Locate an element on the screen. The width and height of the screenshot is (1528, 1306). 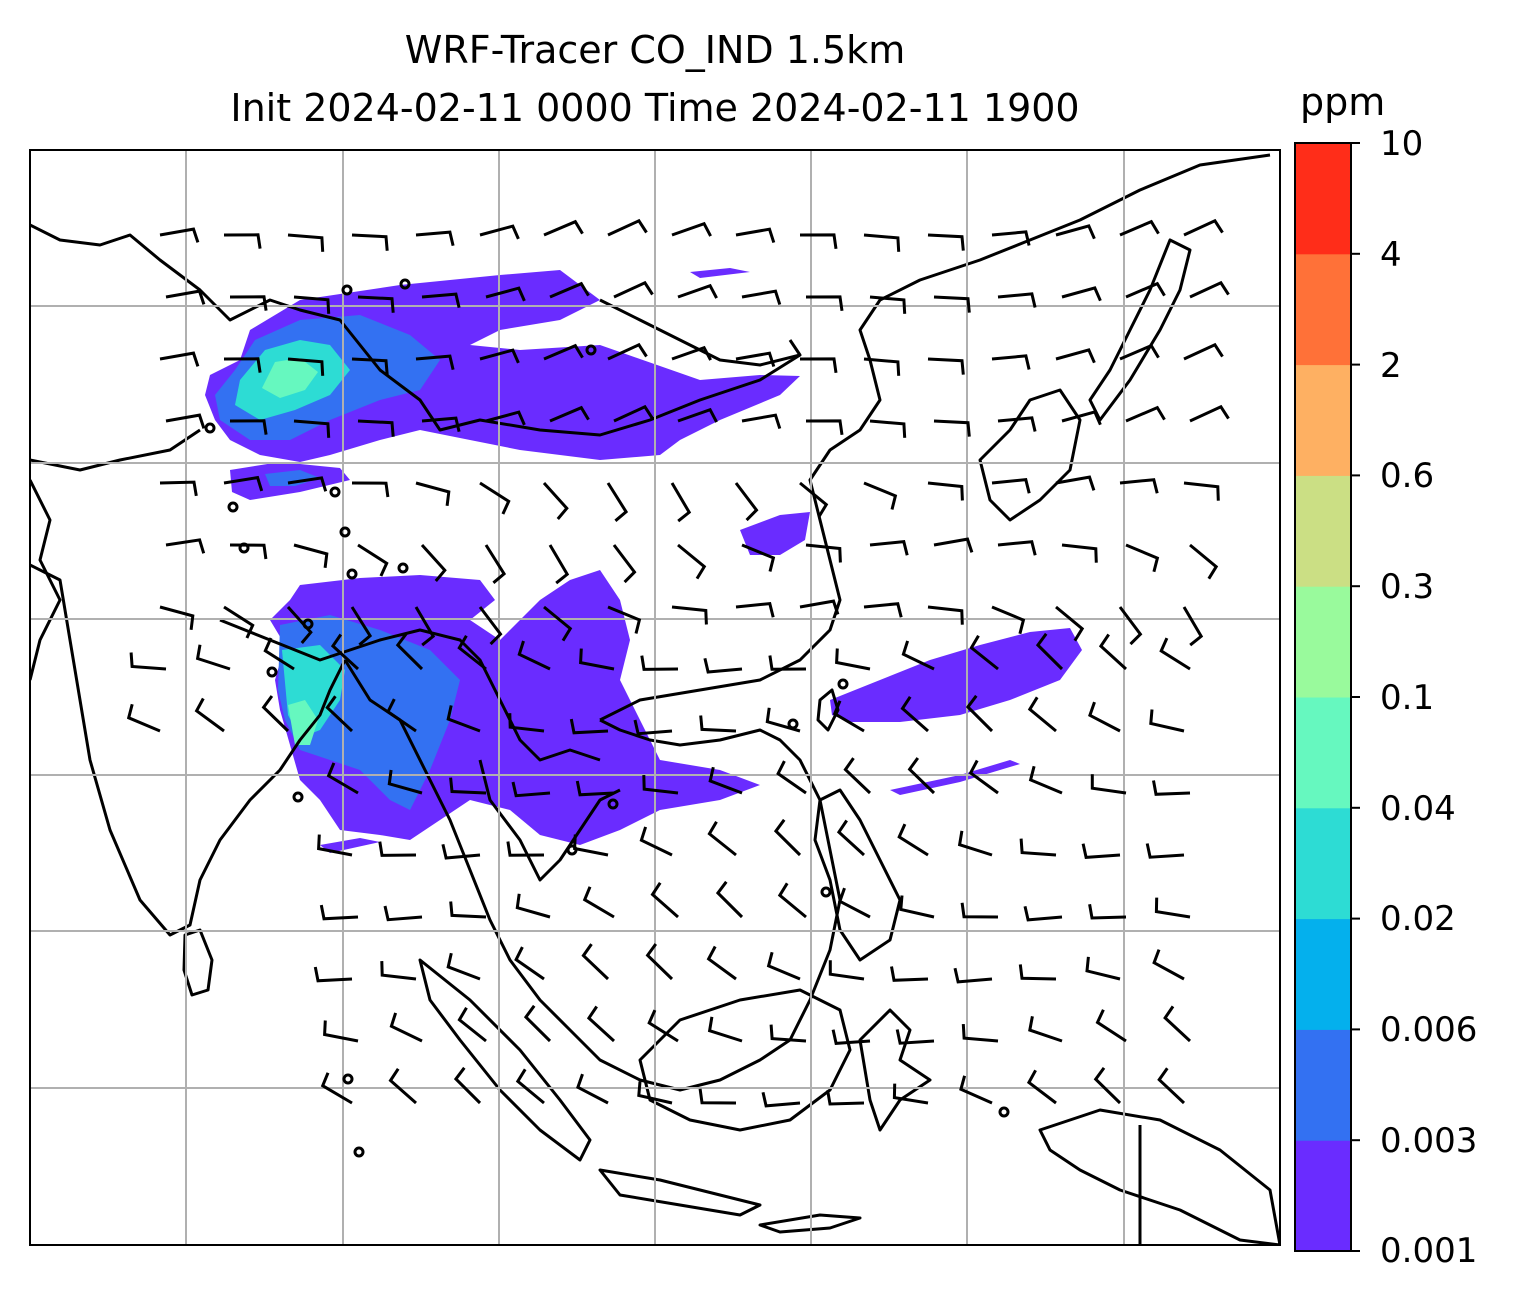
coastline-sumatra is located at coordinates (505, 1060).